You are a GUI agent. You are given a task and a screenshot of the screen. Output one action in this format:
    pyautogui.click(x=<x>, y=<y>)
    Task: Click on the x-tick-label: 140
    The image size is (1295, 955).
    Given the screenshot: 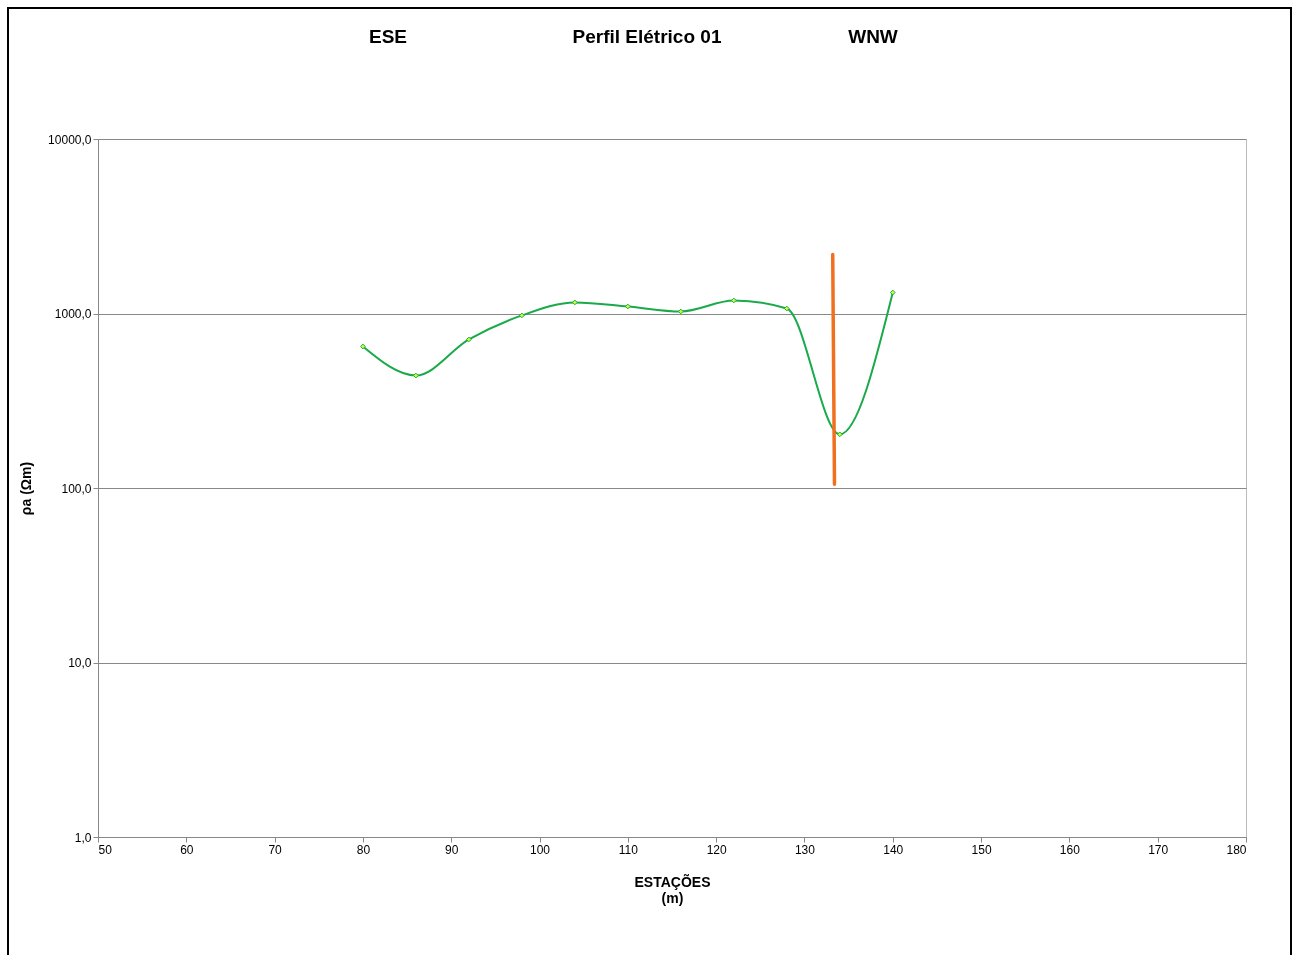 What is the action you would take?
    pyautogui.click(x=893, y=849)
    